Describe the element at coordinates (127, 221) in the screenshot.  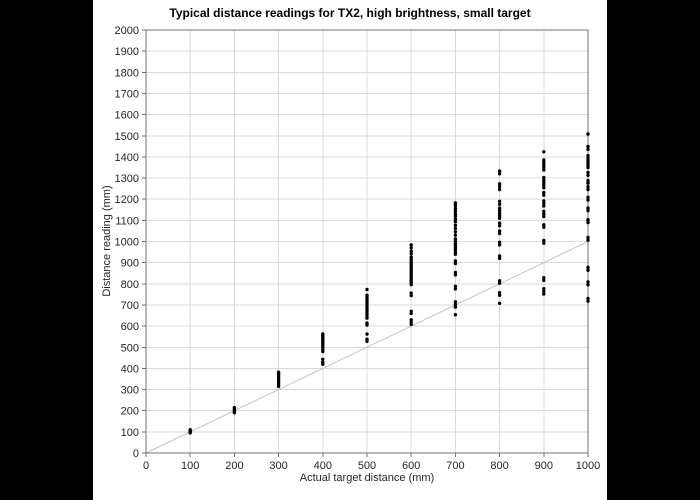
I see `y-tick-label: 1100` at that location.